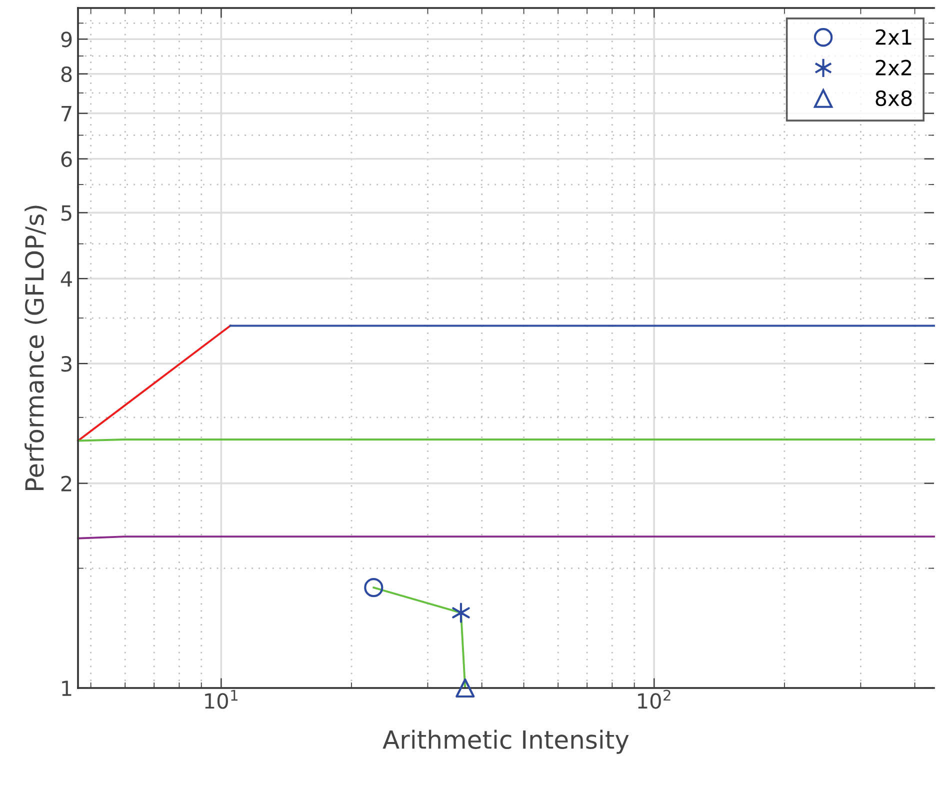 The height and width of the screenshot is (787, 938). I want to click on y-tick-label: 4, so click(66, 279).